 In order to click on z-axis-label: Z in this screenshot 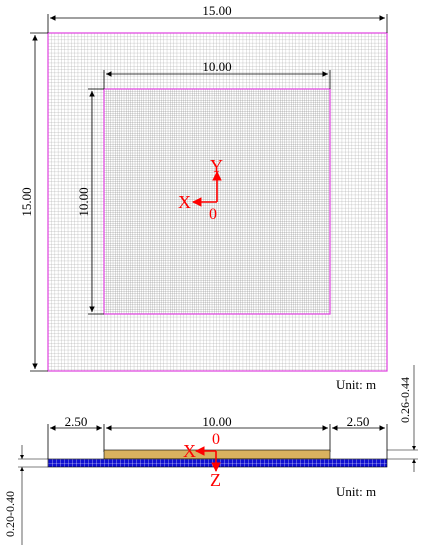, I will do `click(215, 480)`.